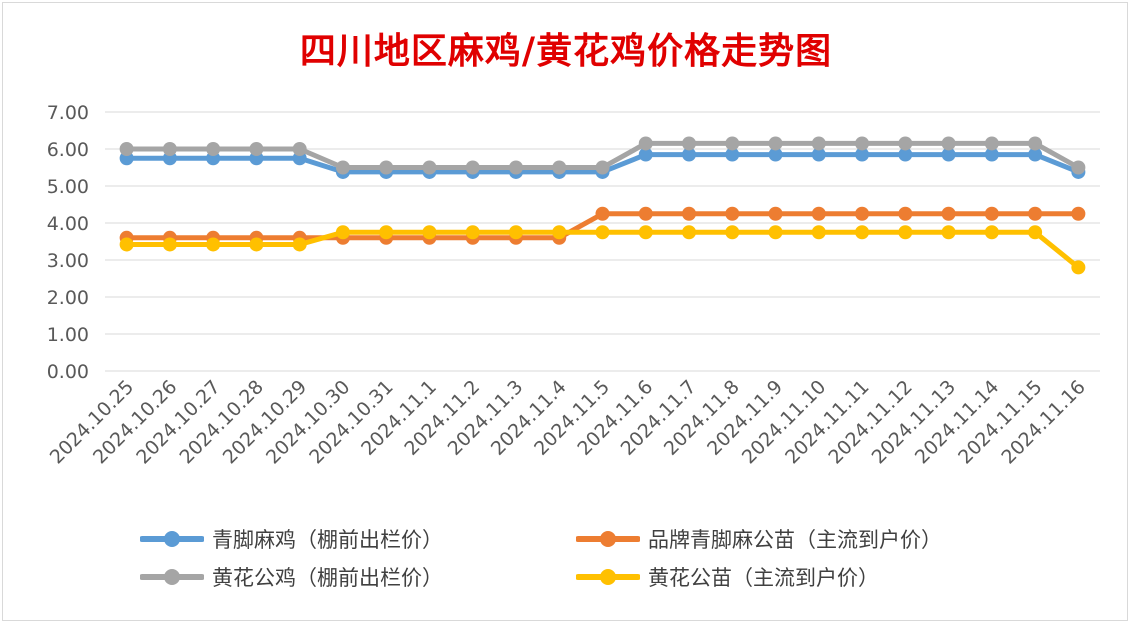 The width and height of the screenshot is (1132, 625). I want to click on y-tick-label: 3.00, so click(68, 261).